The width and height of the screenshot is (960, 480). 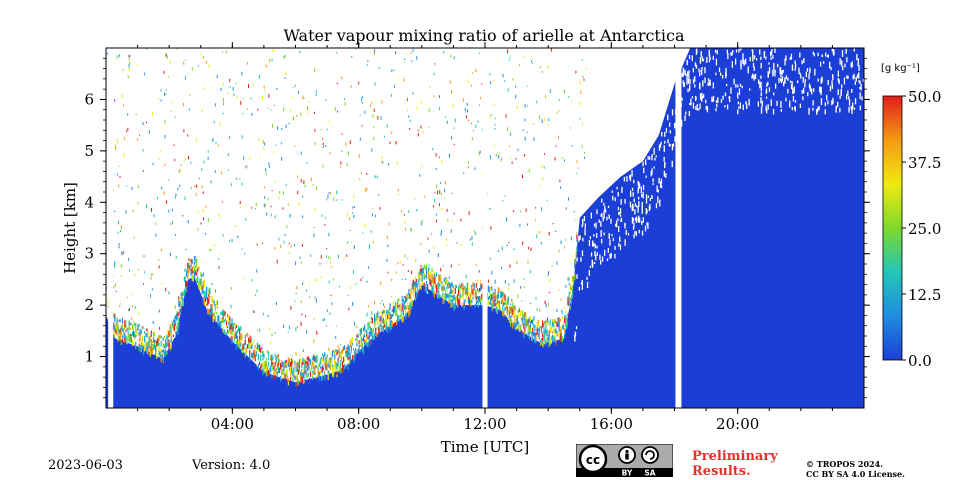 What do you see at coordinates (924, 229) in the screenshot?
I see `colorbar-tick-label: 25.0` at bounding box center [924, 229].